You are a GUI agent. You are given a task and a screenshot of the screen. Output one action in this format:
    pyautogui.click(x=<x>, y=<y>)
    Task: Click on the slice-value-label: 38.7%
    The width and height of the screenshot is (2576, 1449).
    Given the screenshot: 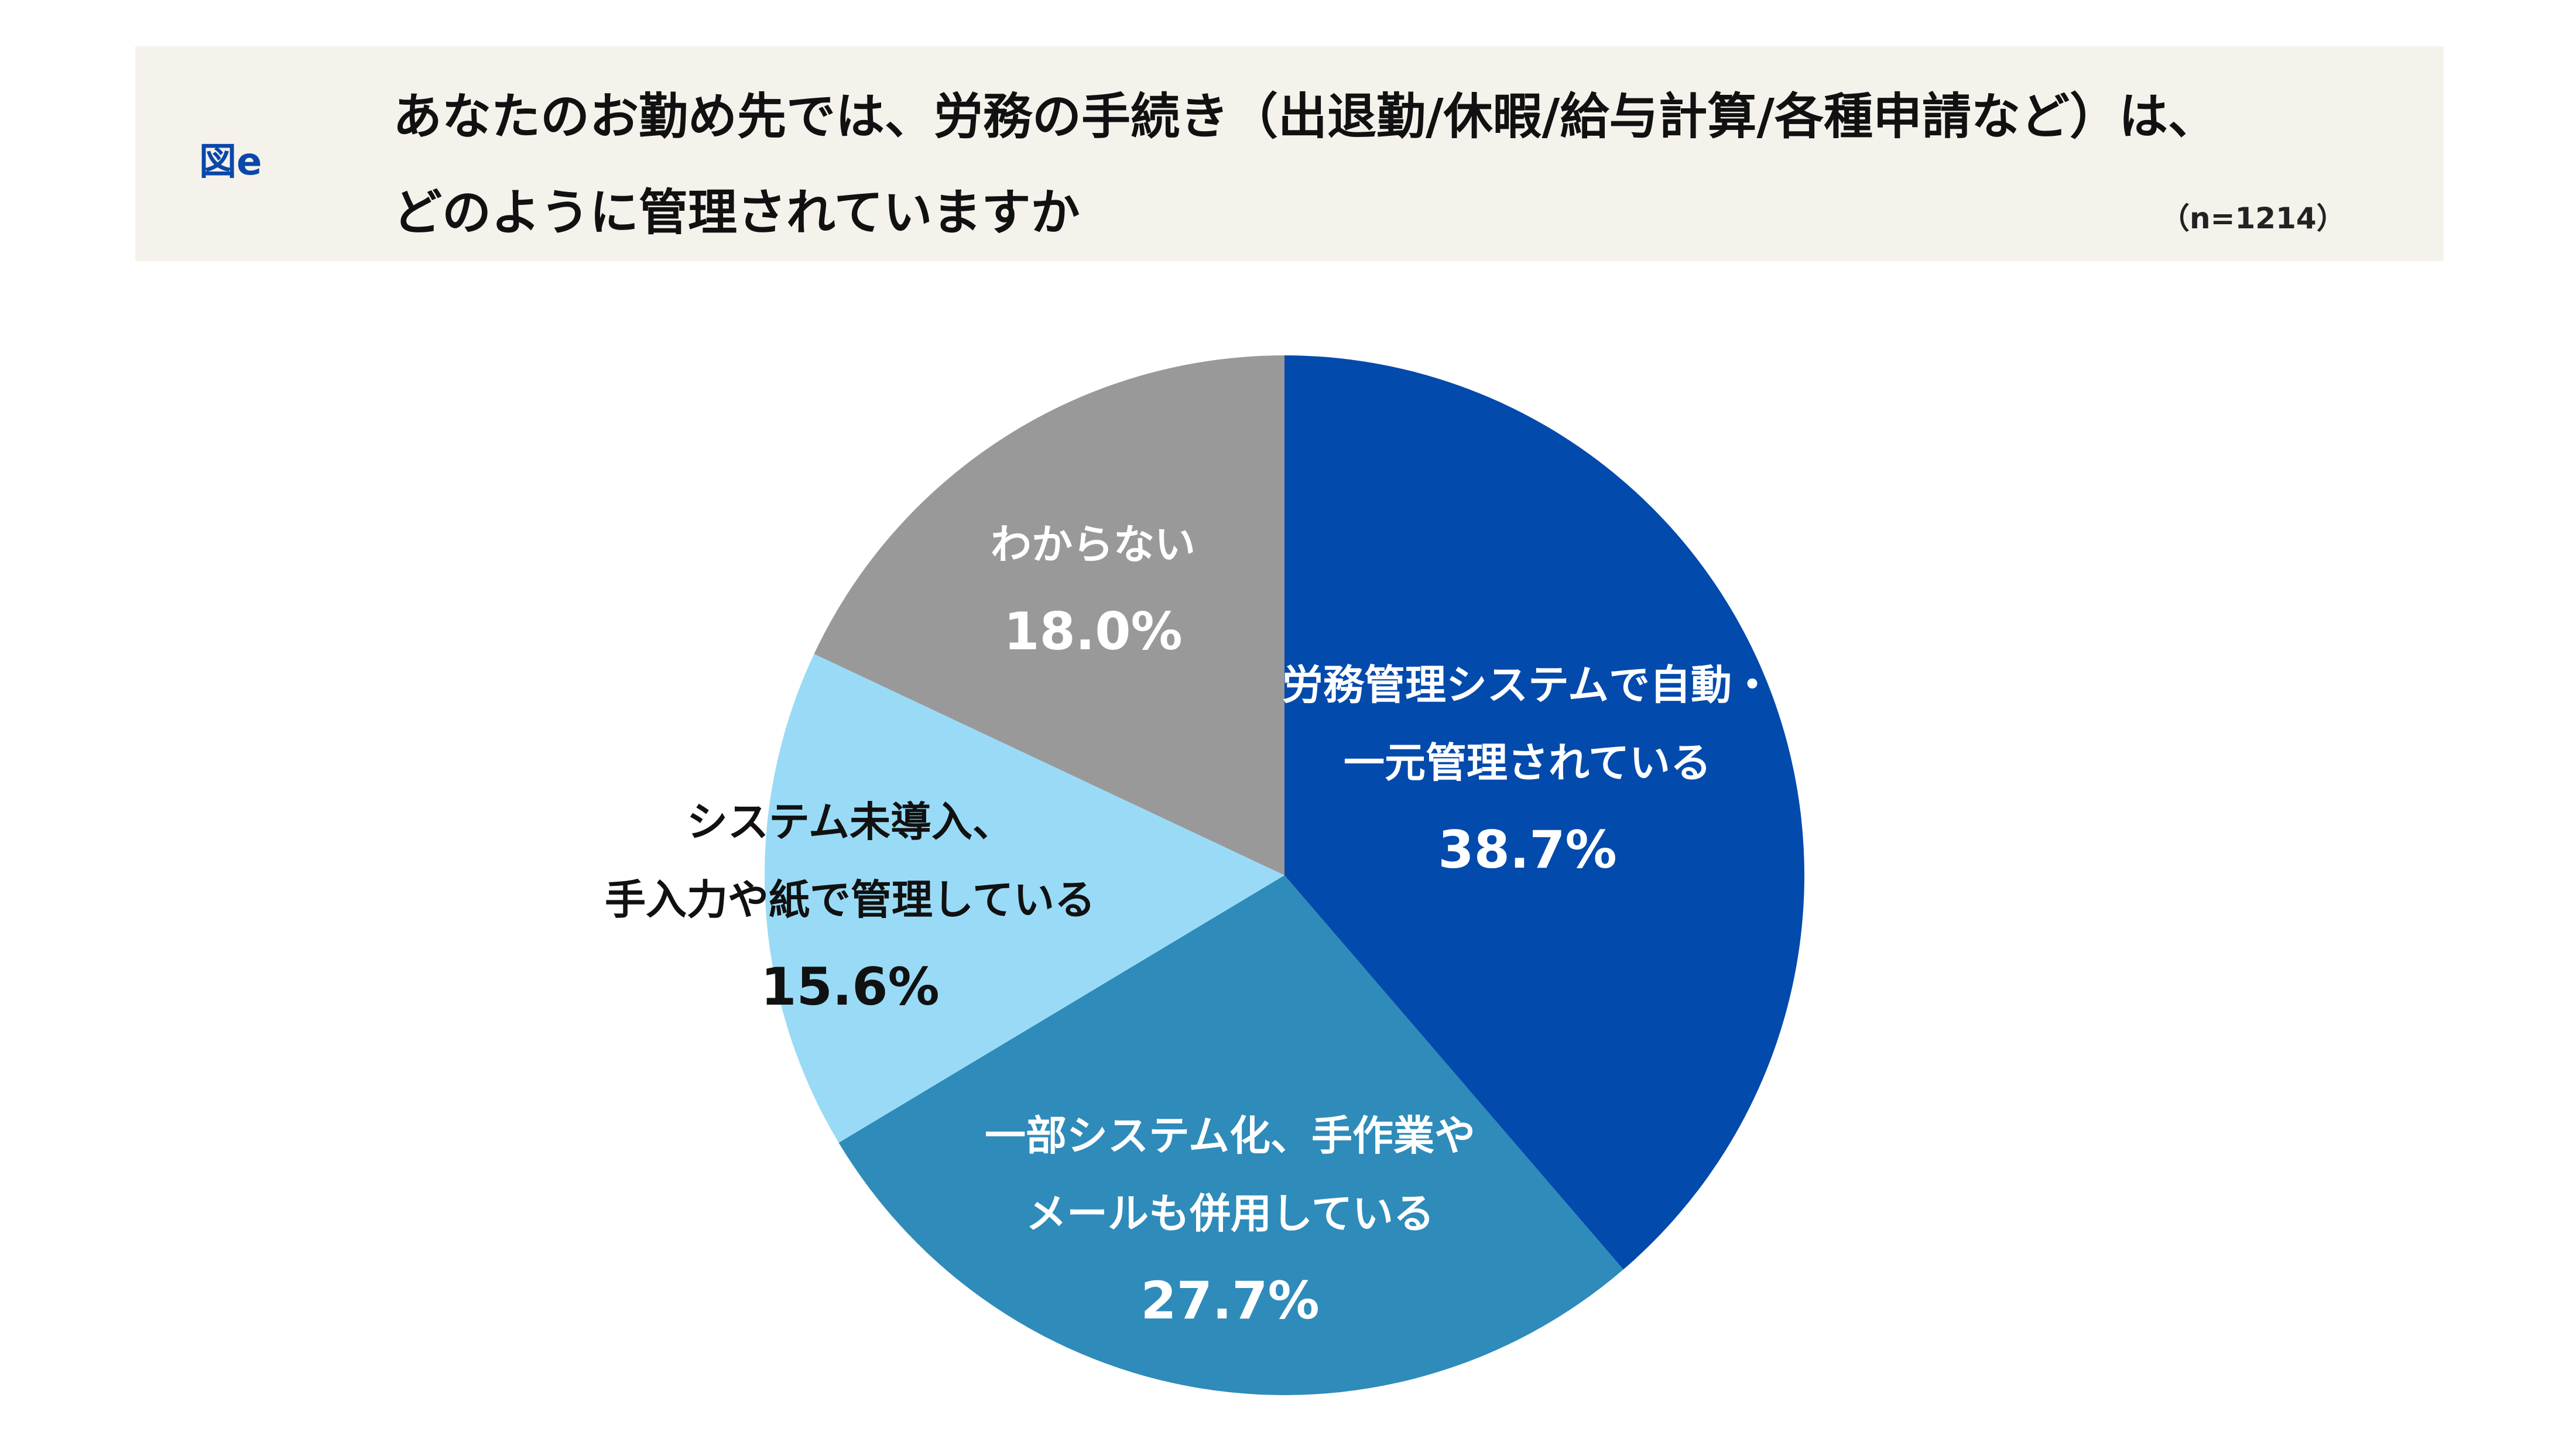 What is the action you would take?
    pyautogui.click(x=1527, y=850)
    